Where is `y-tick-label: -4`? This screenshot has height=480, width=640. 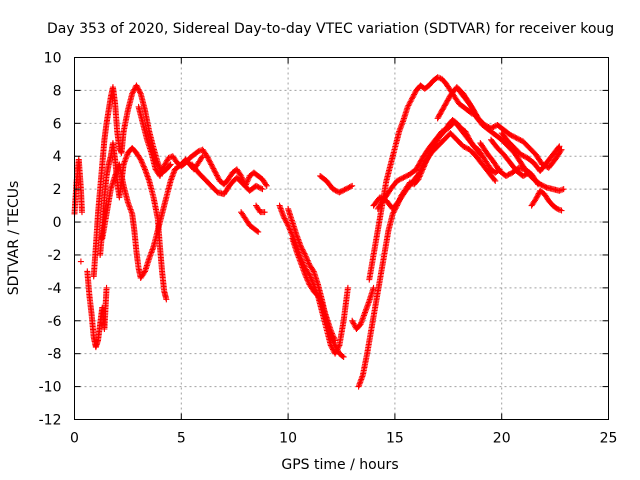 y-tick-label: -4 is located at coordinates (55, 289).